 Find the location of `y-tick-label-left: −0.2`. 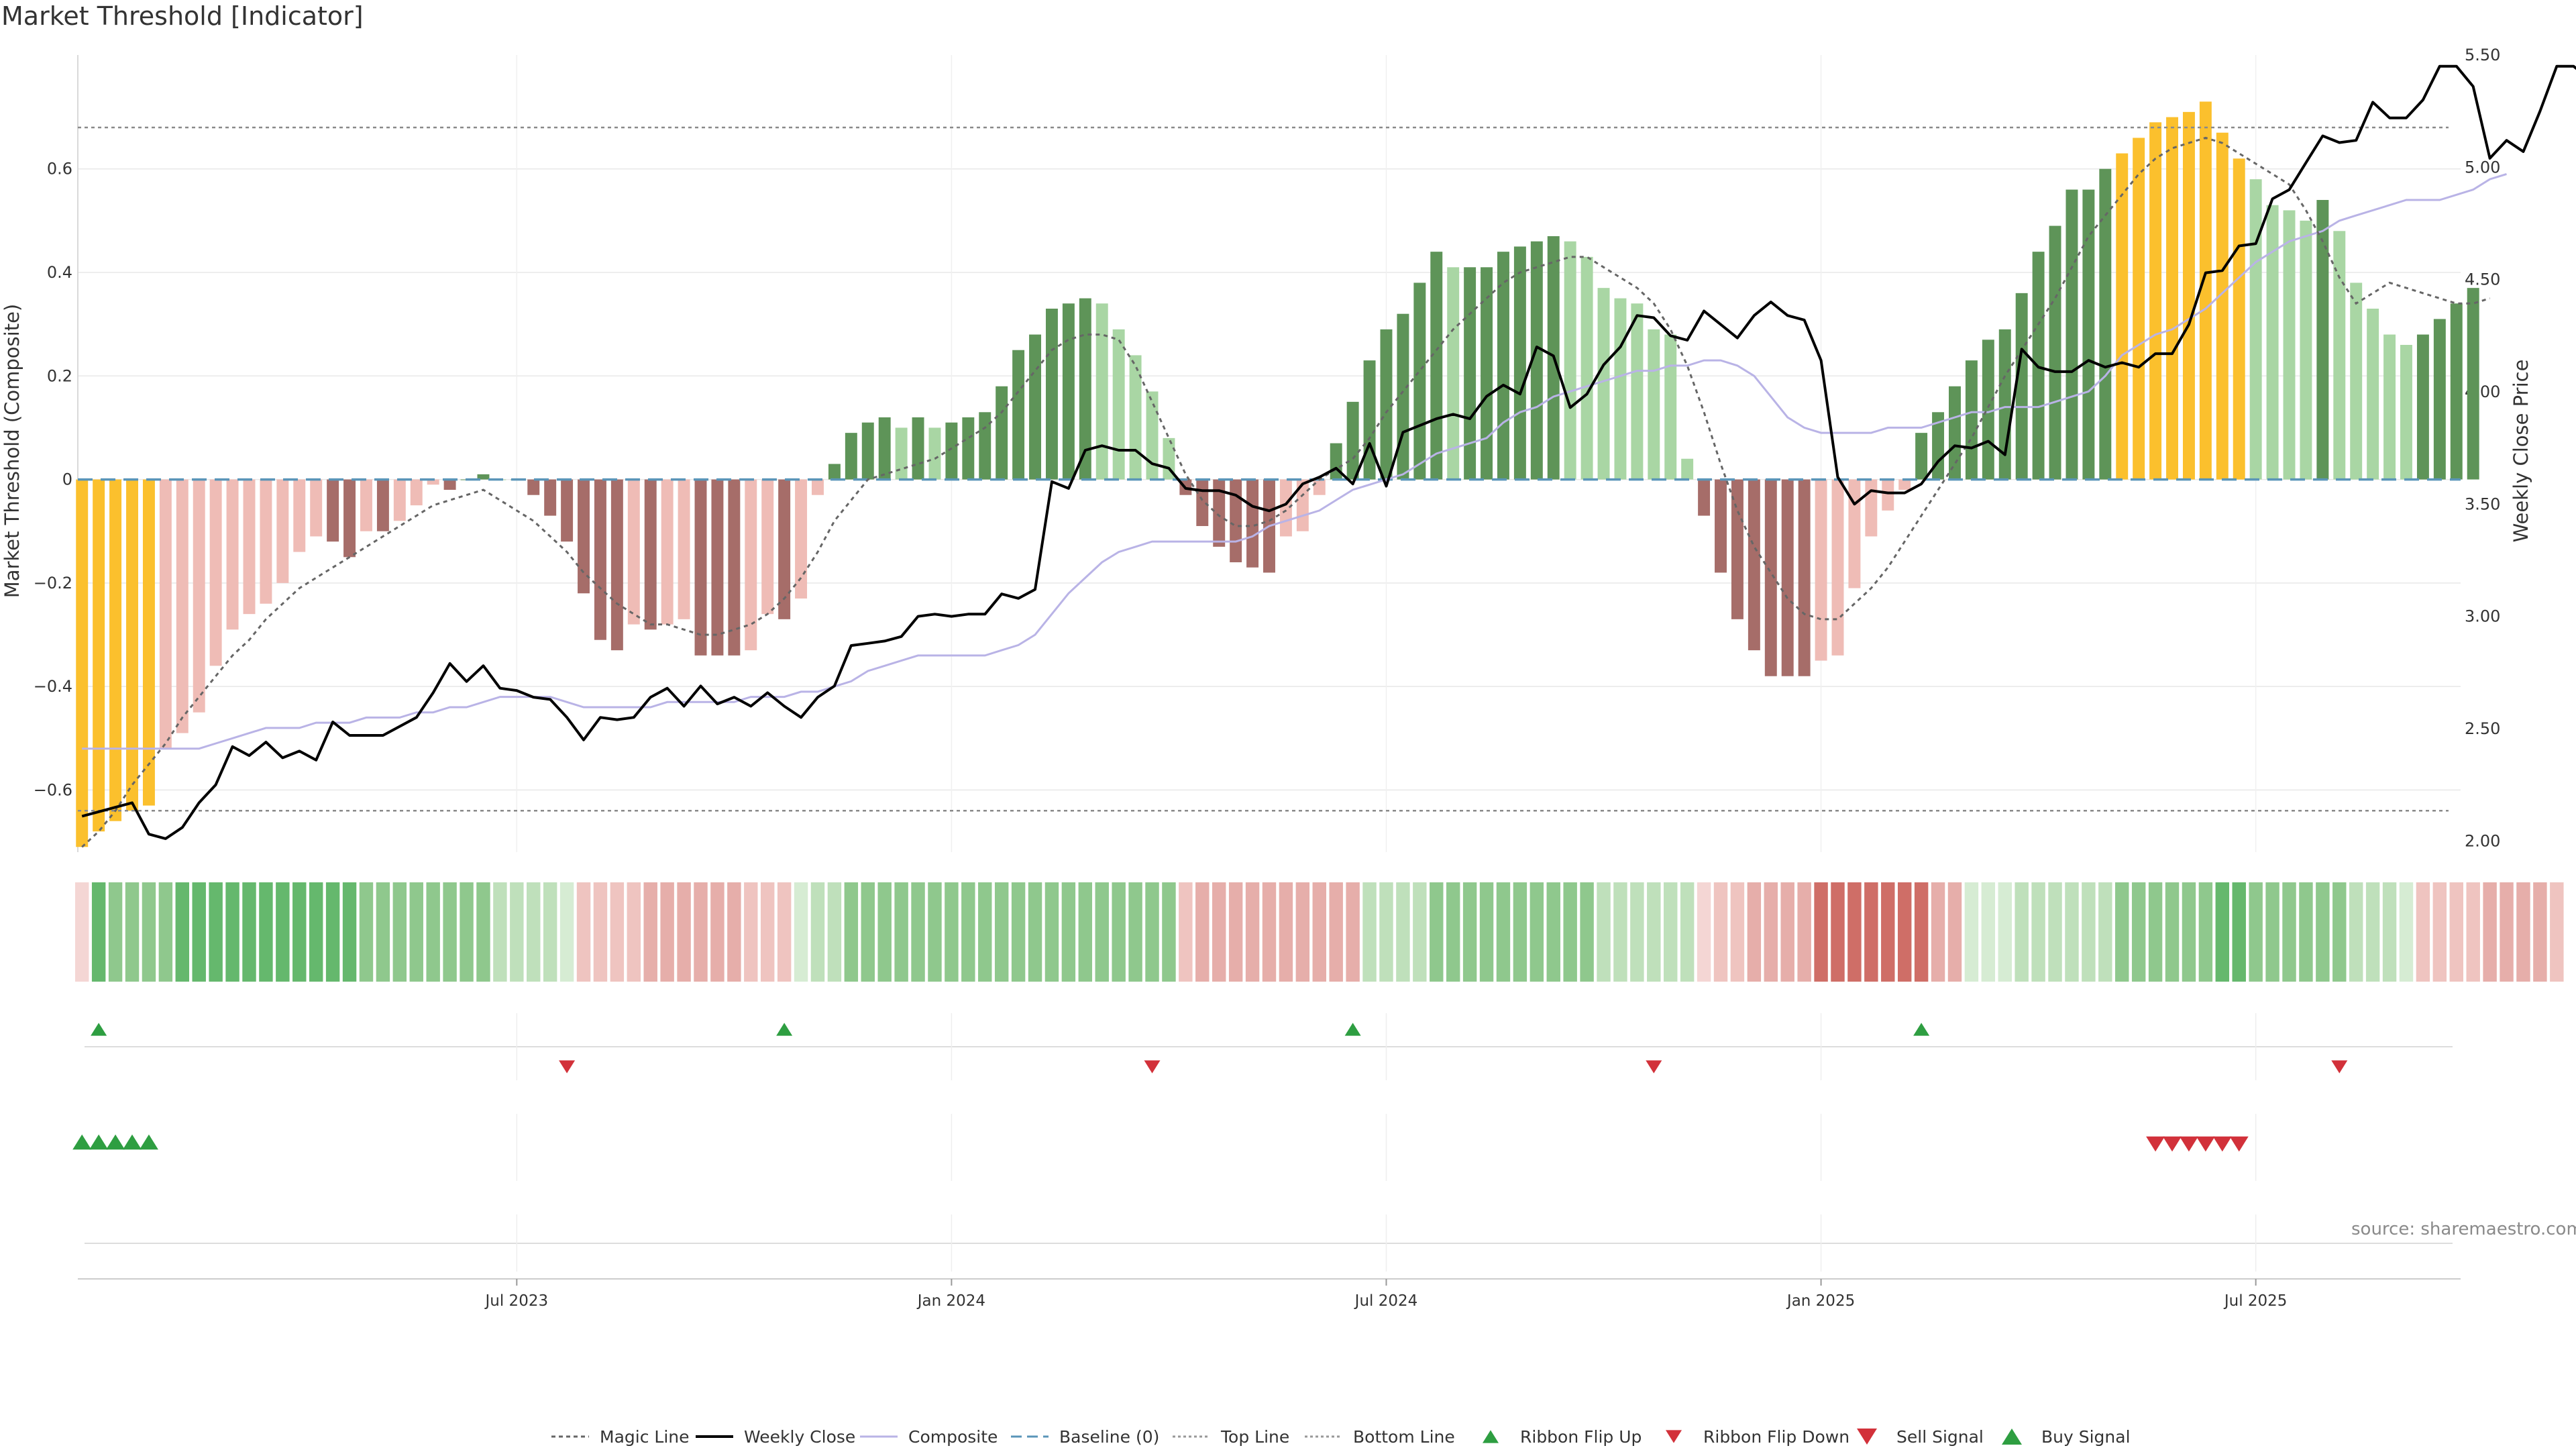

y-tick-label-left: −0.2 is located at coordinates (53, 583).